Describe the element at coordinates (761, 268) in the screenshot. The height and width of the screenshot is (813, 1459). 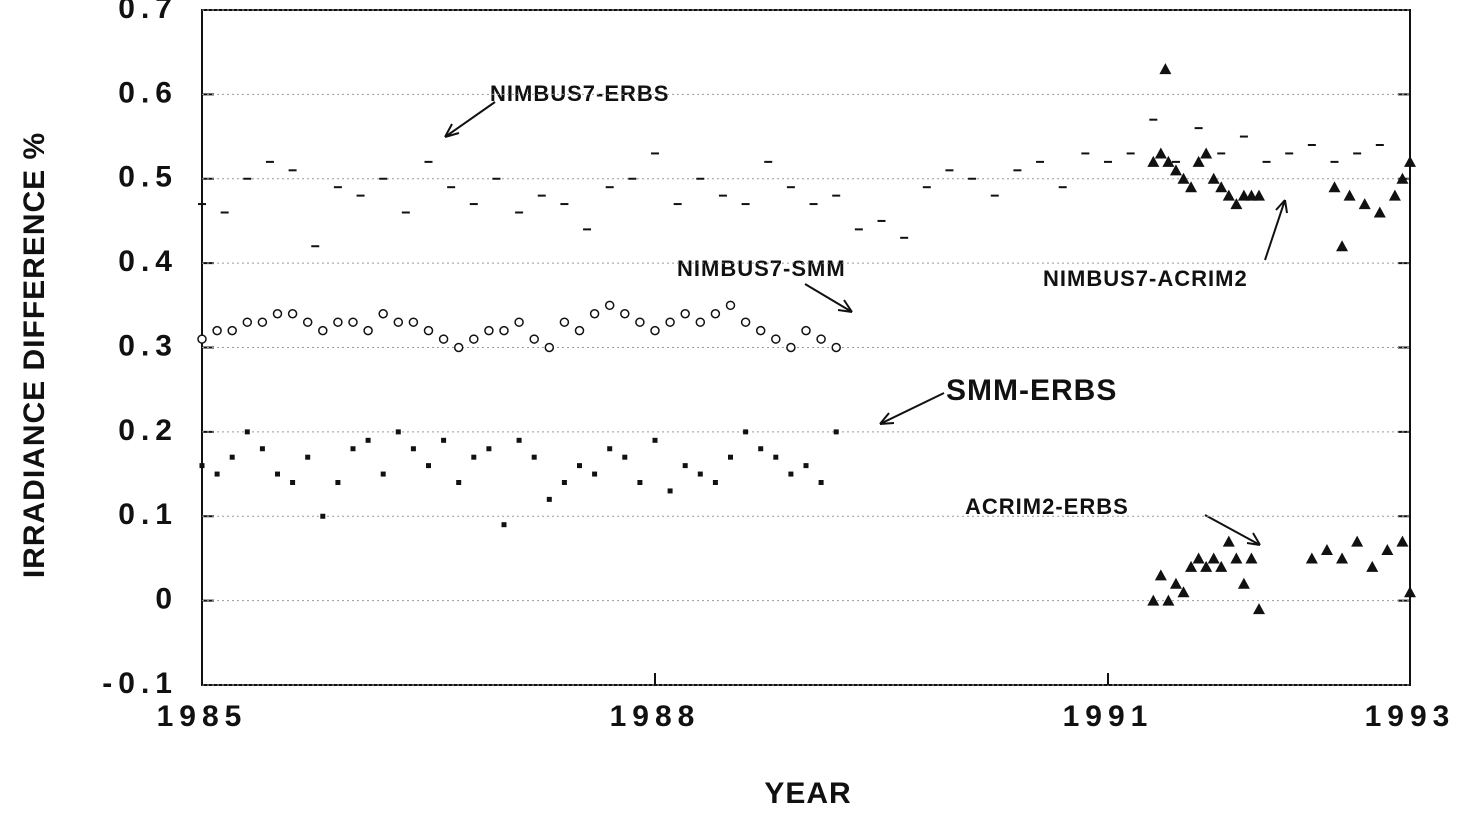
I see `annotation: NIMBUS7-SMM` at that location.